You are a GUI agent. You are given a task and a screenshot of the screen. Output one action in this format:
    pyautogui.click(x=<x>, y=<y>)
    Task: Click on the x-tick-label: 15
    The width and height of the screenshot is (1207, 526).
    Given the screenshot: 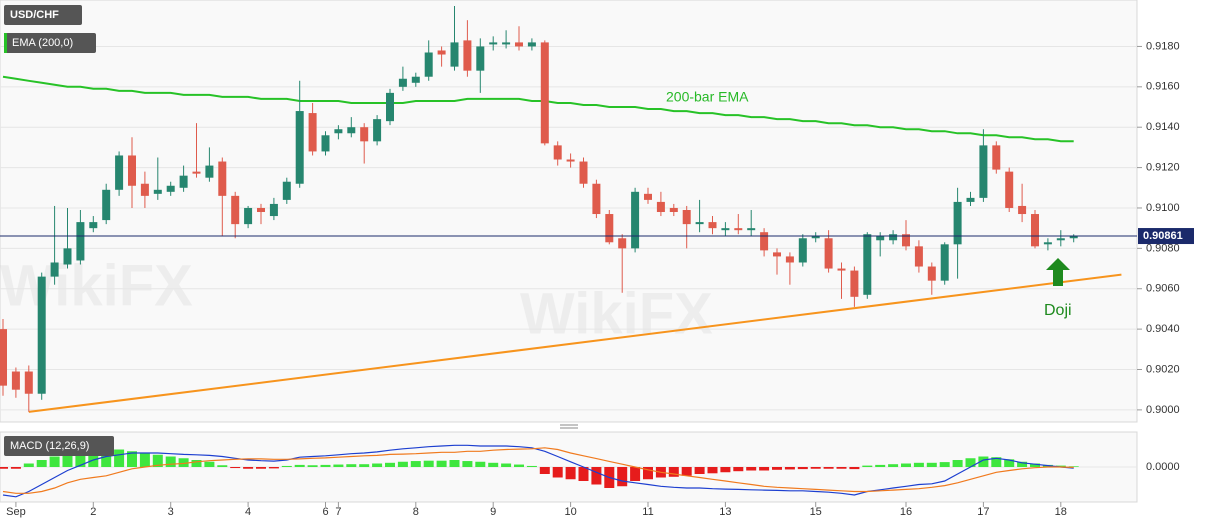 What is the action you would take?
    pyautogui.click(x=816, y=512)
    